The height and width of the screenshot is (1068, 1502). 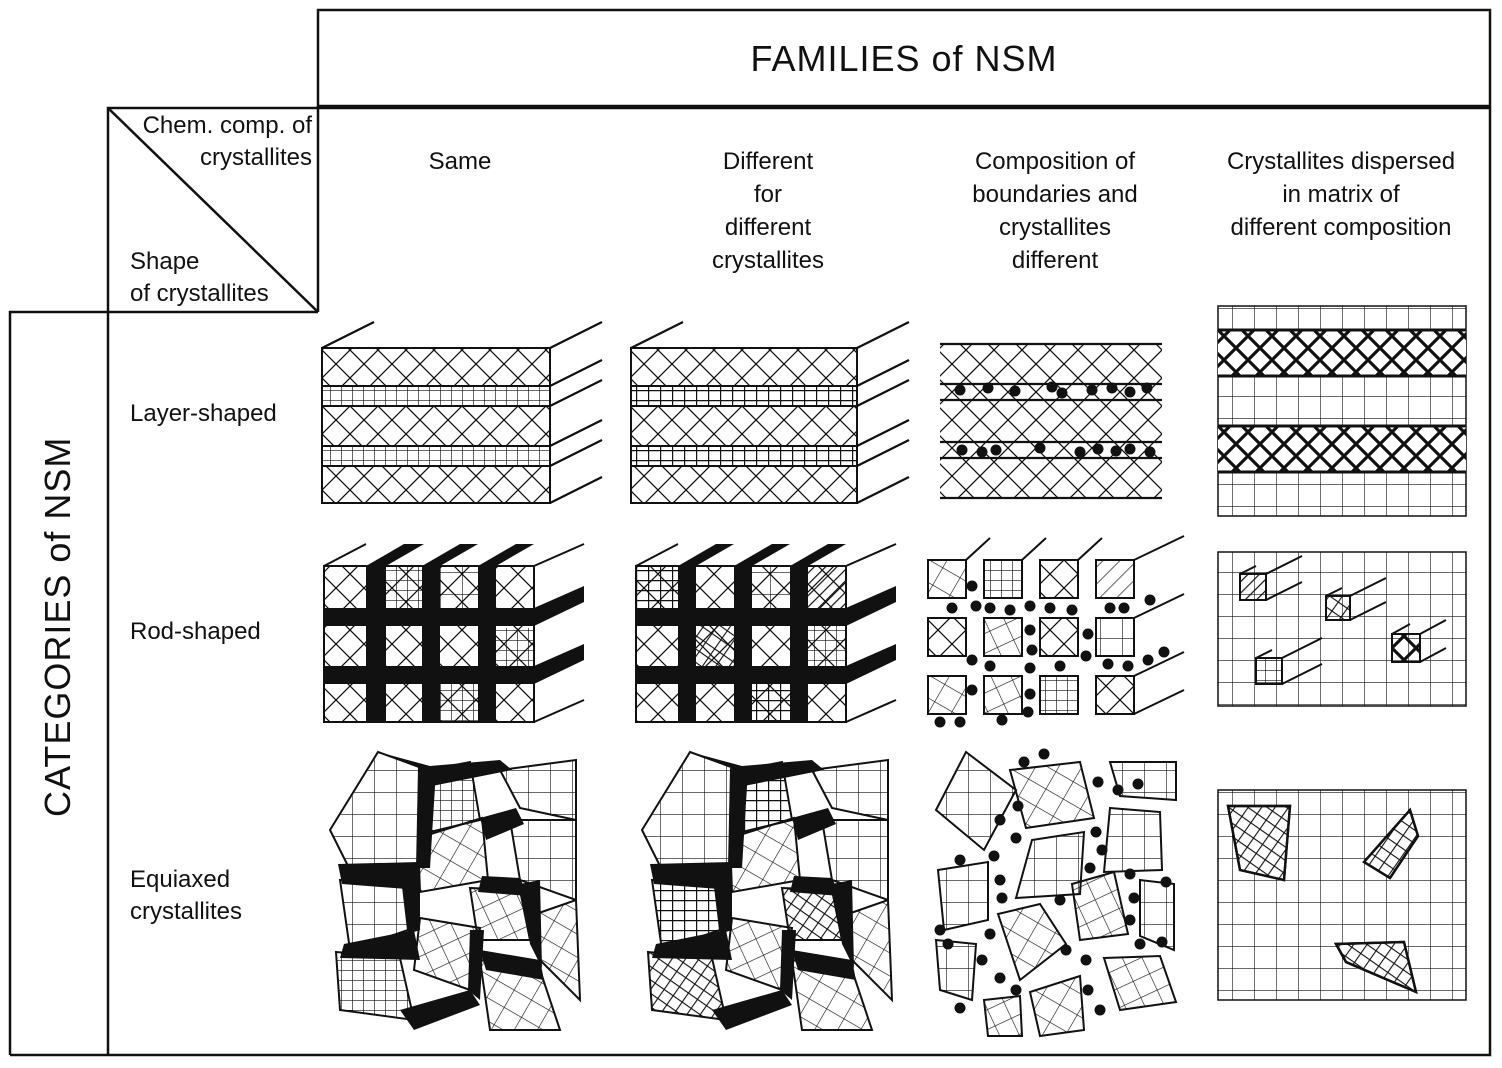 What do you see at coordinates (454, 633) in the screenshot?
I see `rod-same-illustration` at bounding box center [454, 633].